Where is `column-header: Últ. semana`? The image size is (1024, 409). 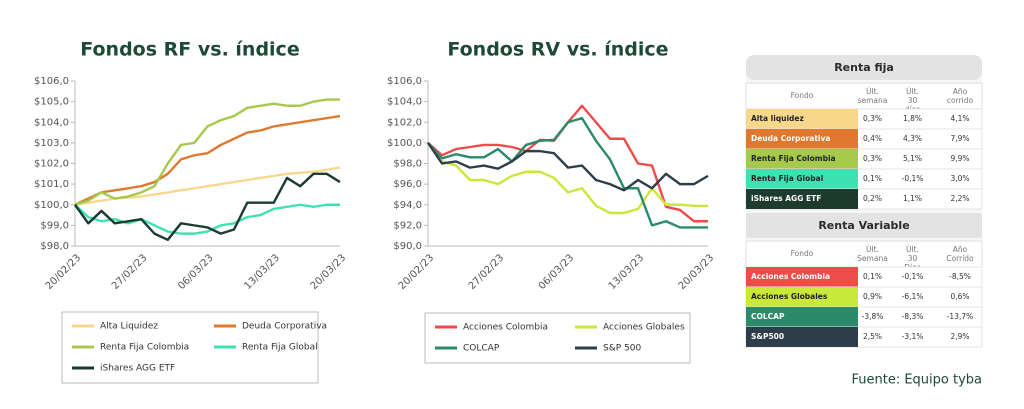
column-header: Últ. semana is located at coordinates (873, 96).